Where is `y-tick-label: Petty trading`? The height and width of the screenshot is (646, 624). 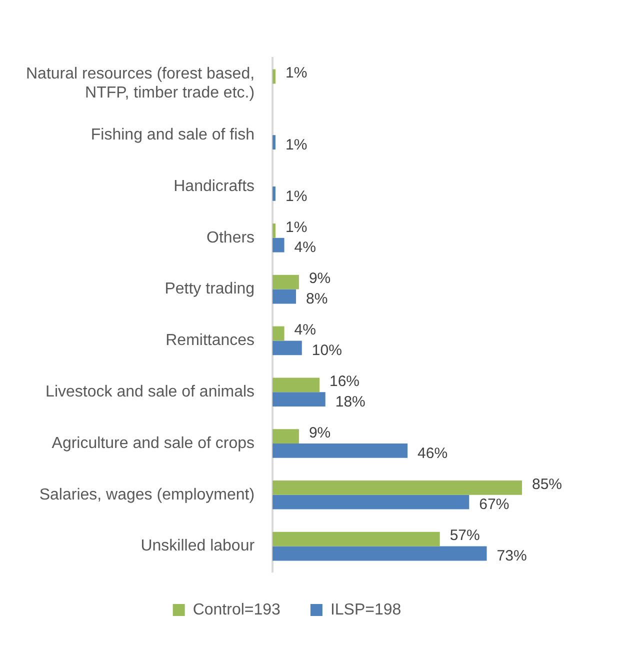
y-tick-label: Petty trading is located at coordinates (209, 289).